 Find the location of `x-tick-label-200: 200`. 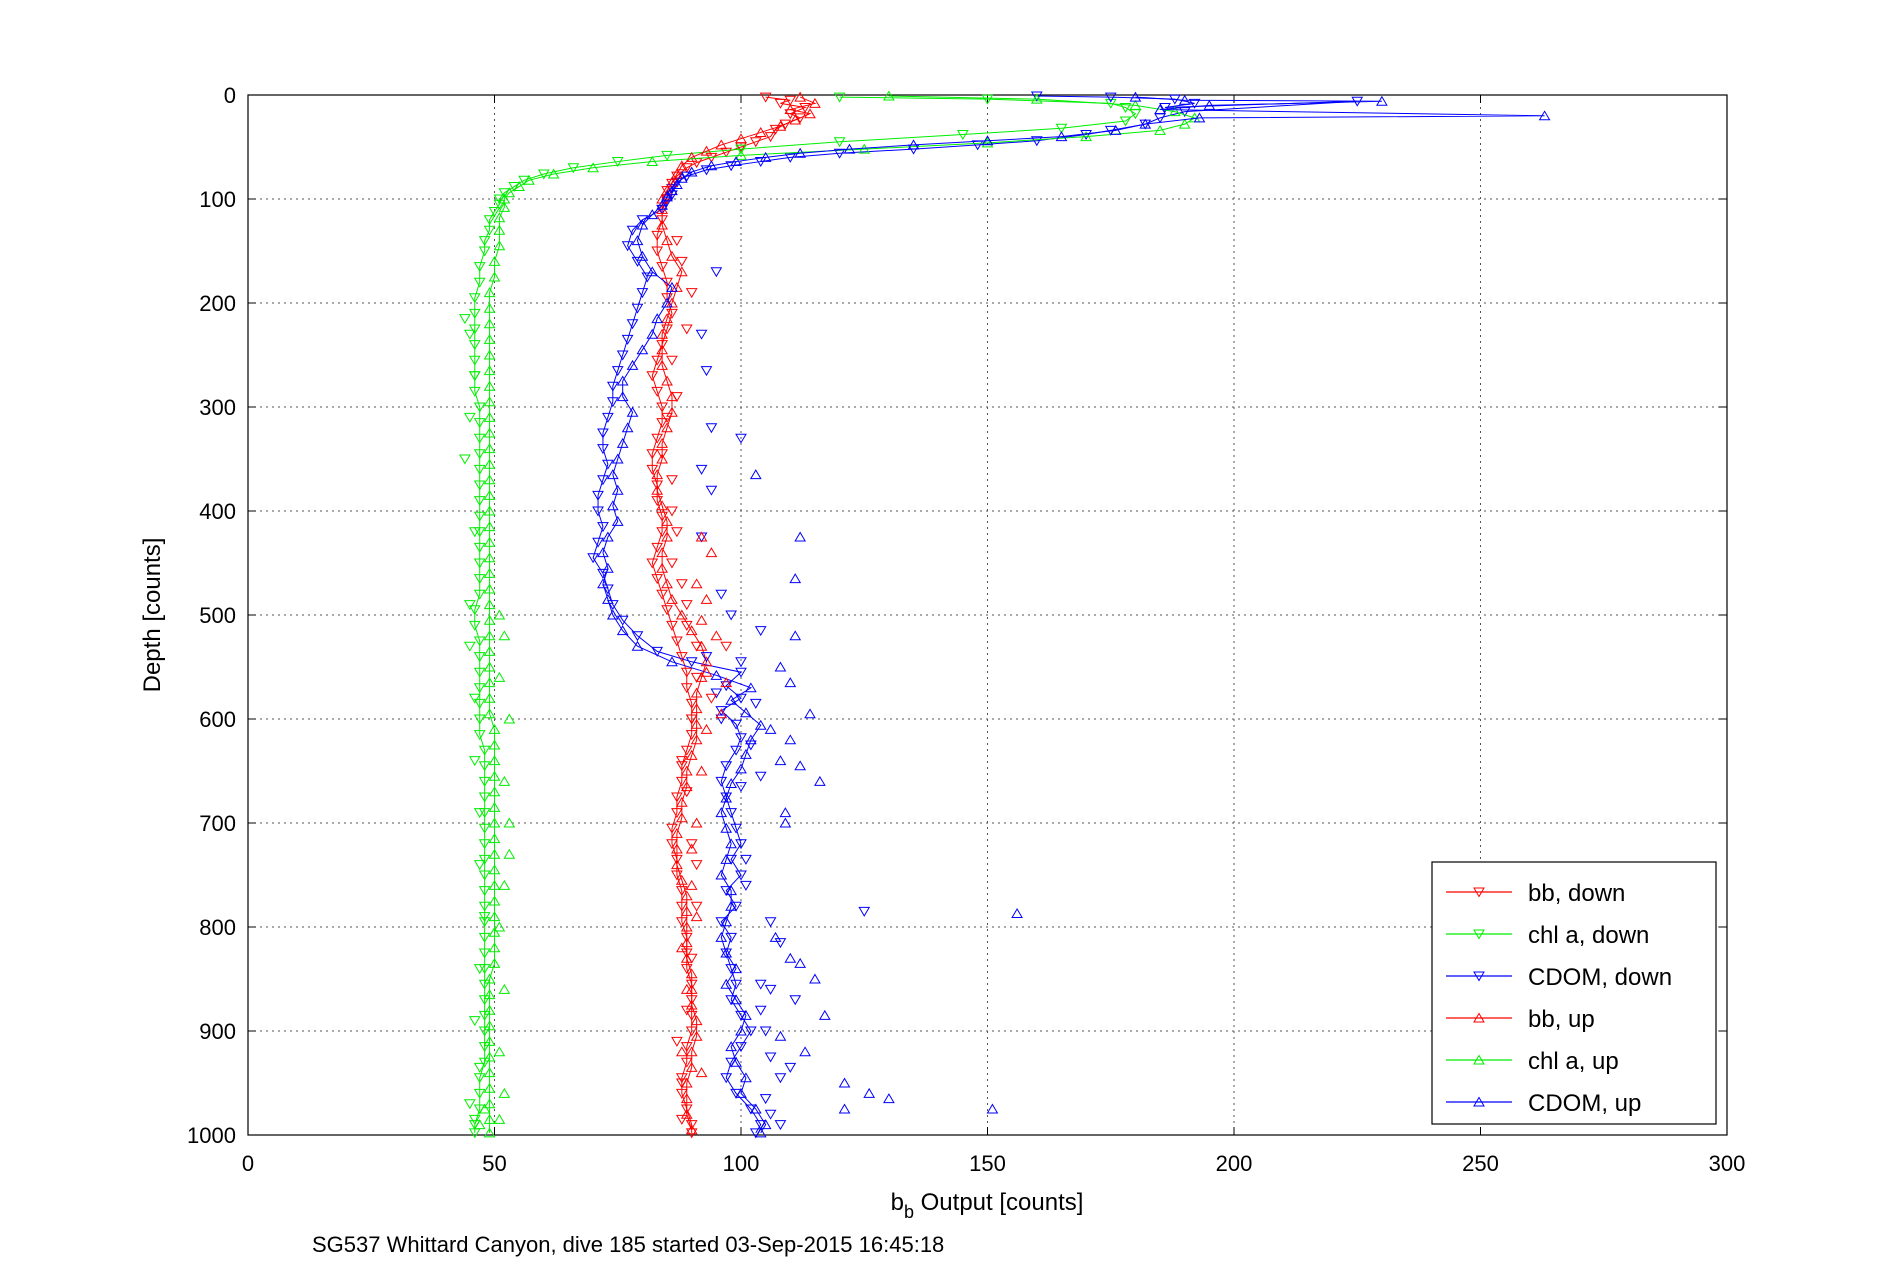

x-tick-label-200: 200 is located at coordinates (1234, 1163).